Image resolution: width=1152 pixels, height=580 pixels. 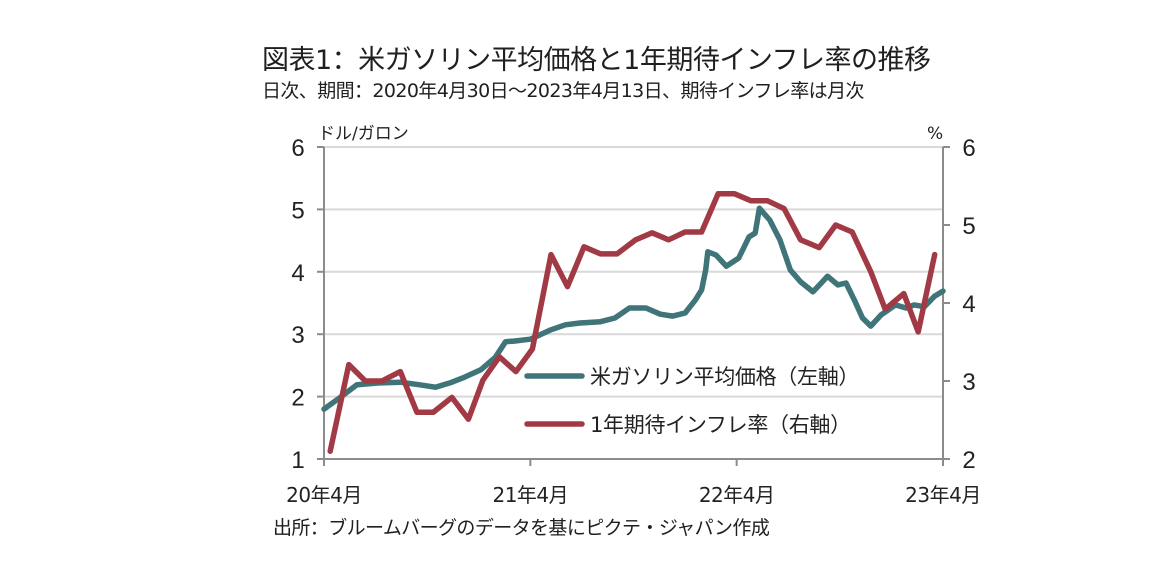 I want to click on right-axis-unit-label: %, so click(x=935, y=134).